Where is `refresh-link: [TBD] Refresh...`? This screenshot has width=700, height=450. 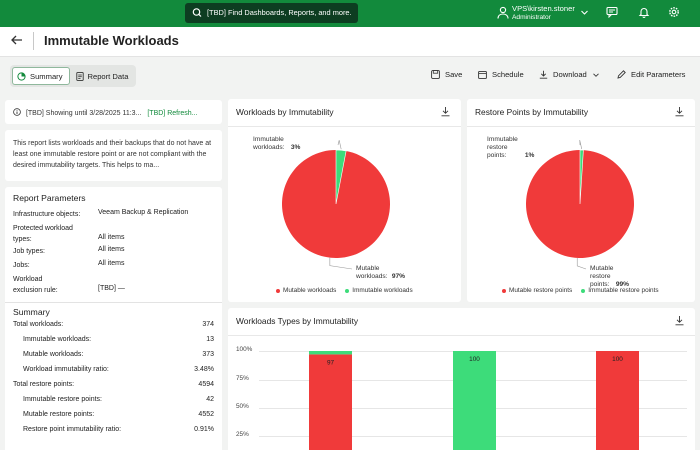 refresh-link: [TBD] Refresh... is located at coordinates (172, 113).